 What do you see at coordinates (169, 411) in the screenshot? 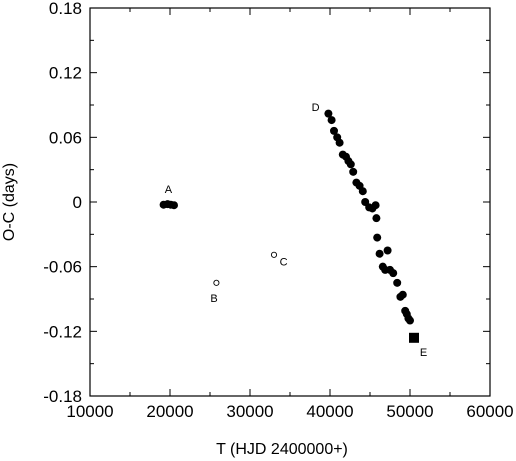
I see `x-tick-label: 20000` at bounding box center [169, 411].